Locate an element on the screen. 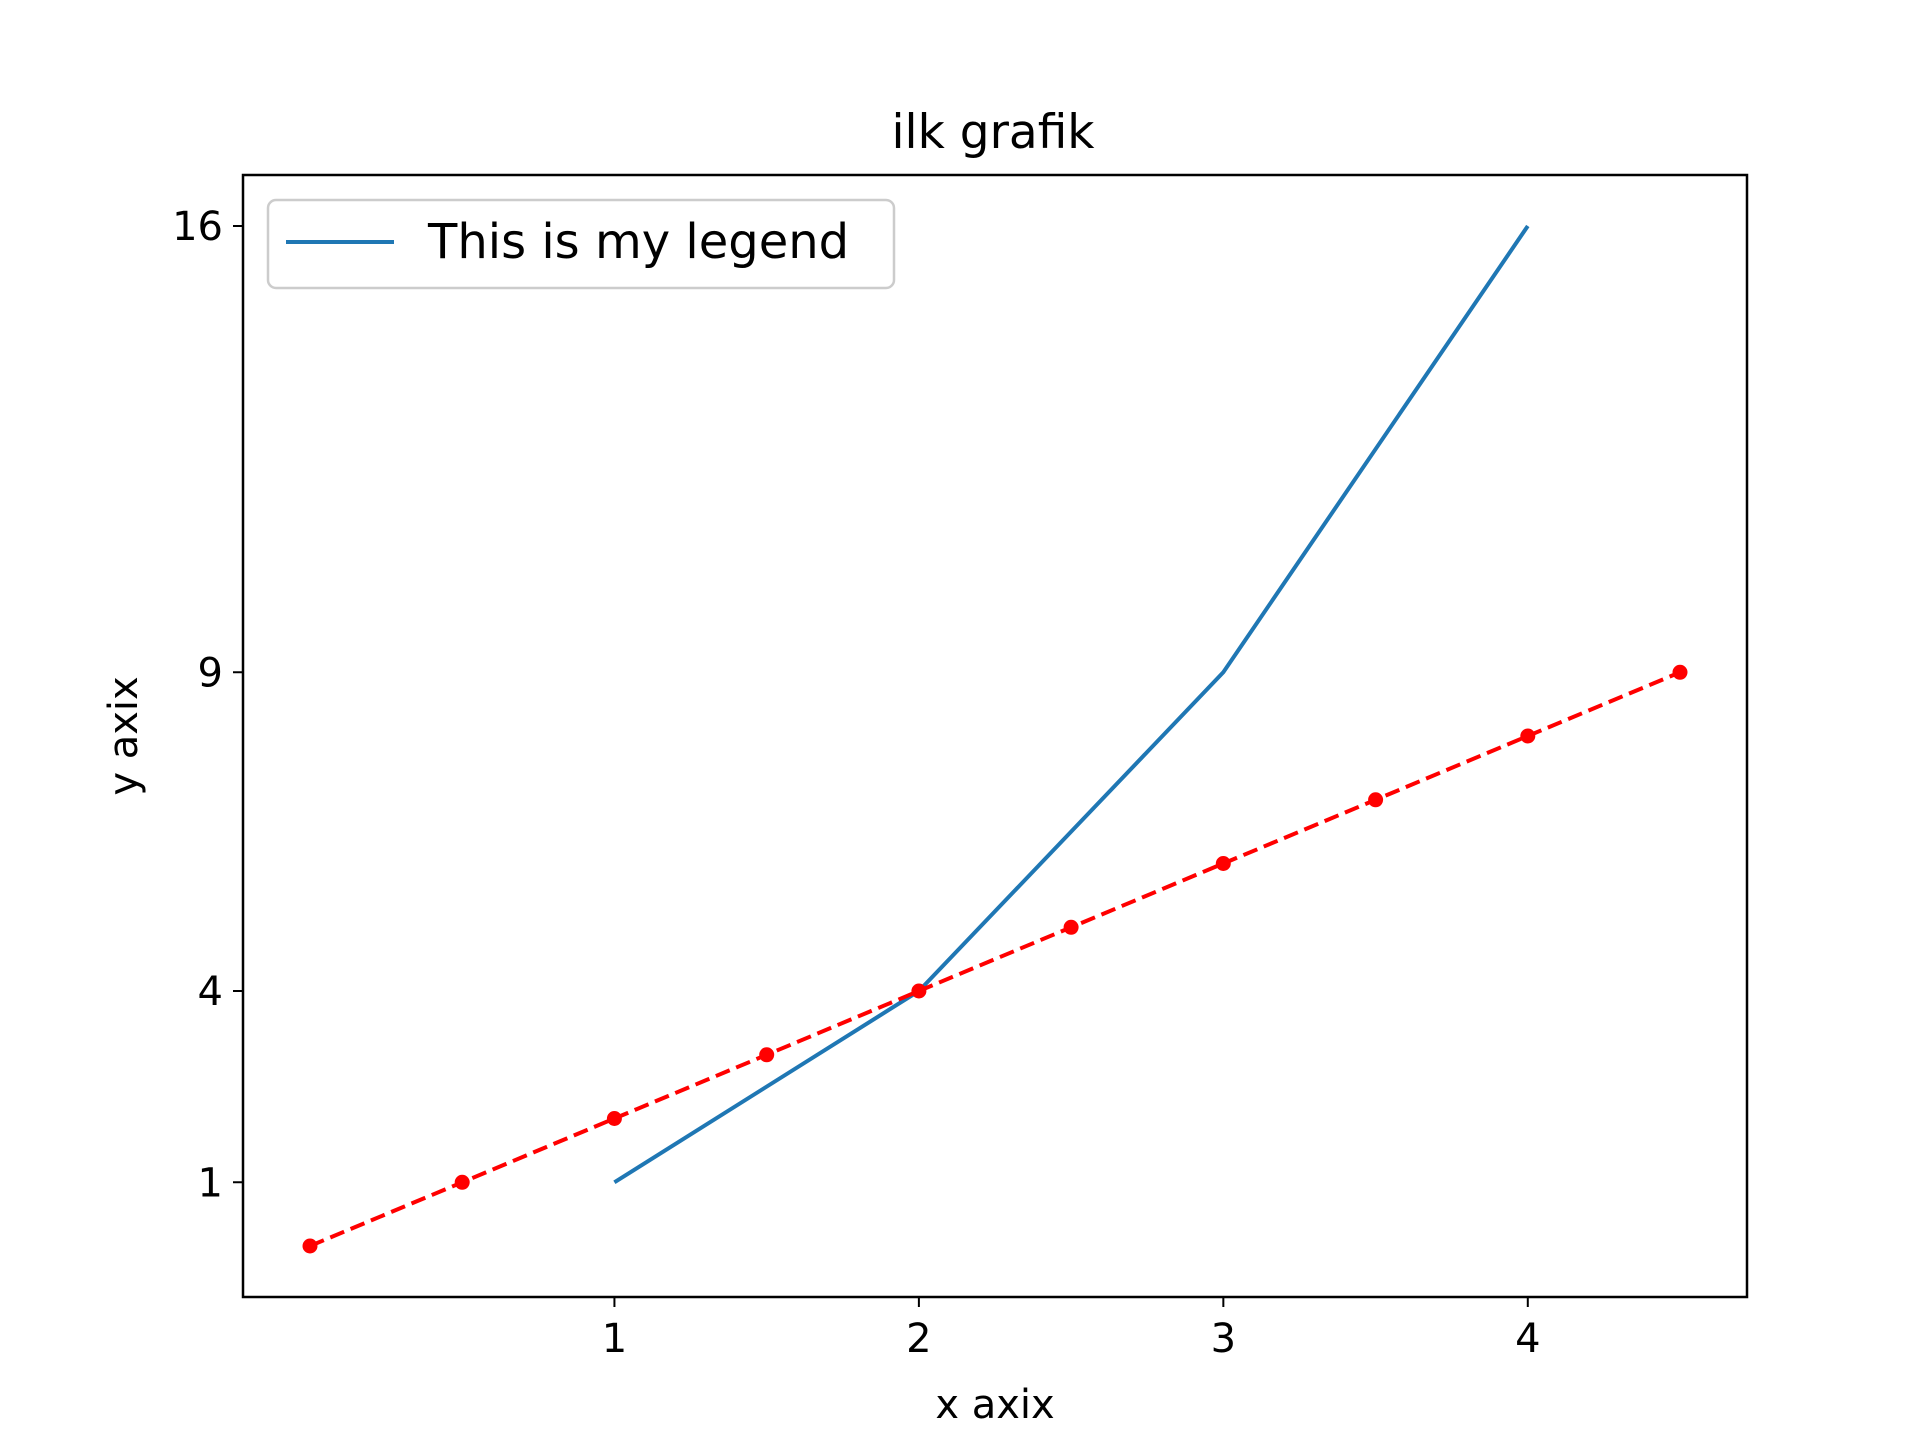 Image resolution: width=1920 pixels, height=1440 pixels. y-axis-label: y axix is located at coordinates (124, 735).